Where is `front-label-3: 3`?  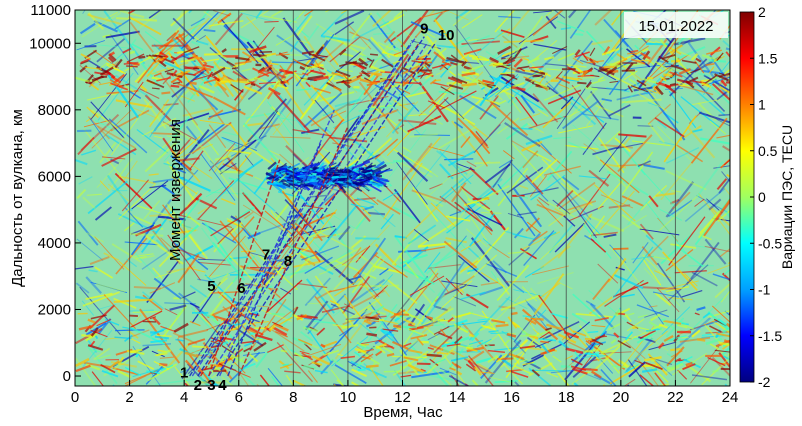
front-label-3: 3 is located at coordinates (211, 385).